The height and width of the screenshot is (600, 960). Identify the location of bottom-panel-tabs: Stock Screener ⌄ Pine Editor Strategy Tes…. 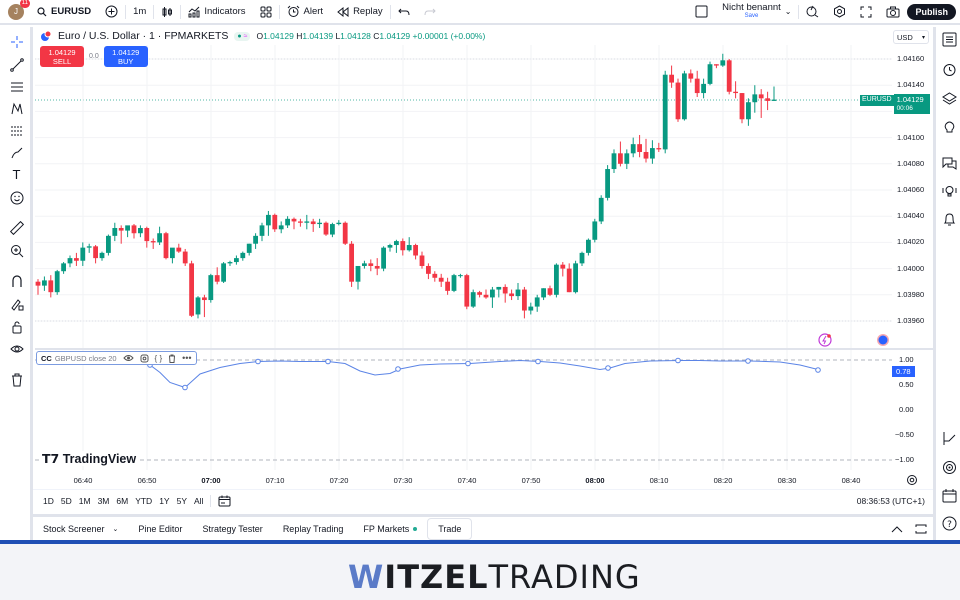
(483, 527).